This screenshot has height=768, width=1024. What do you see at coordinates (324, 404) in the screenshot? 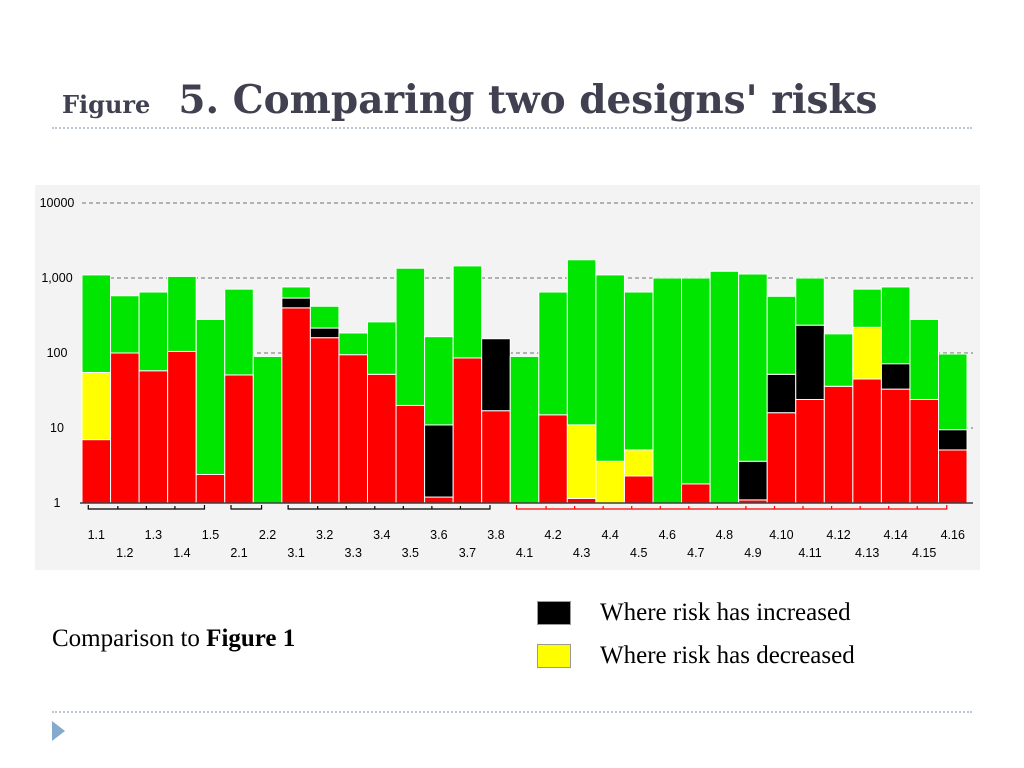
I see `bar-3.2` at bounding box center [324, 404].